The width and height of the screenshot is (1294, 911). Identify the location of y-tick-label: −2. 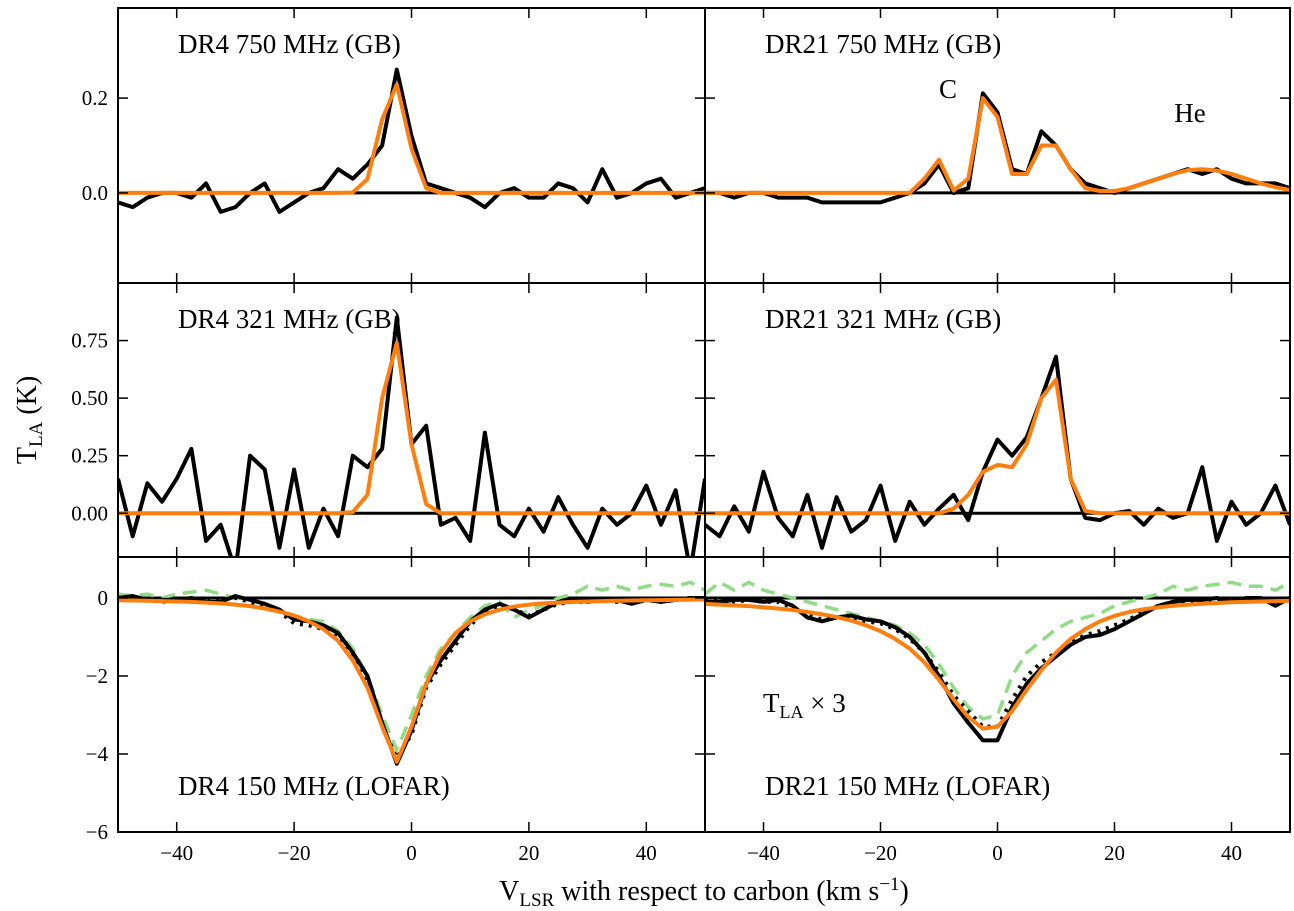
(97, 676).